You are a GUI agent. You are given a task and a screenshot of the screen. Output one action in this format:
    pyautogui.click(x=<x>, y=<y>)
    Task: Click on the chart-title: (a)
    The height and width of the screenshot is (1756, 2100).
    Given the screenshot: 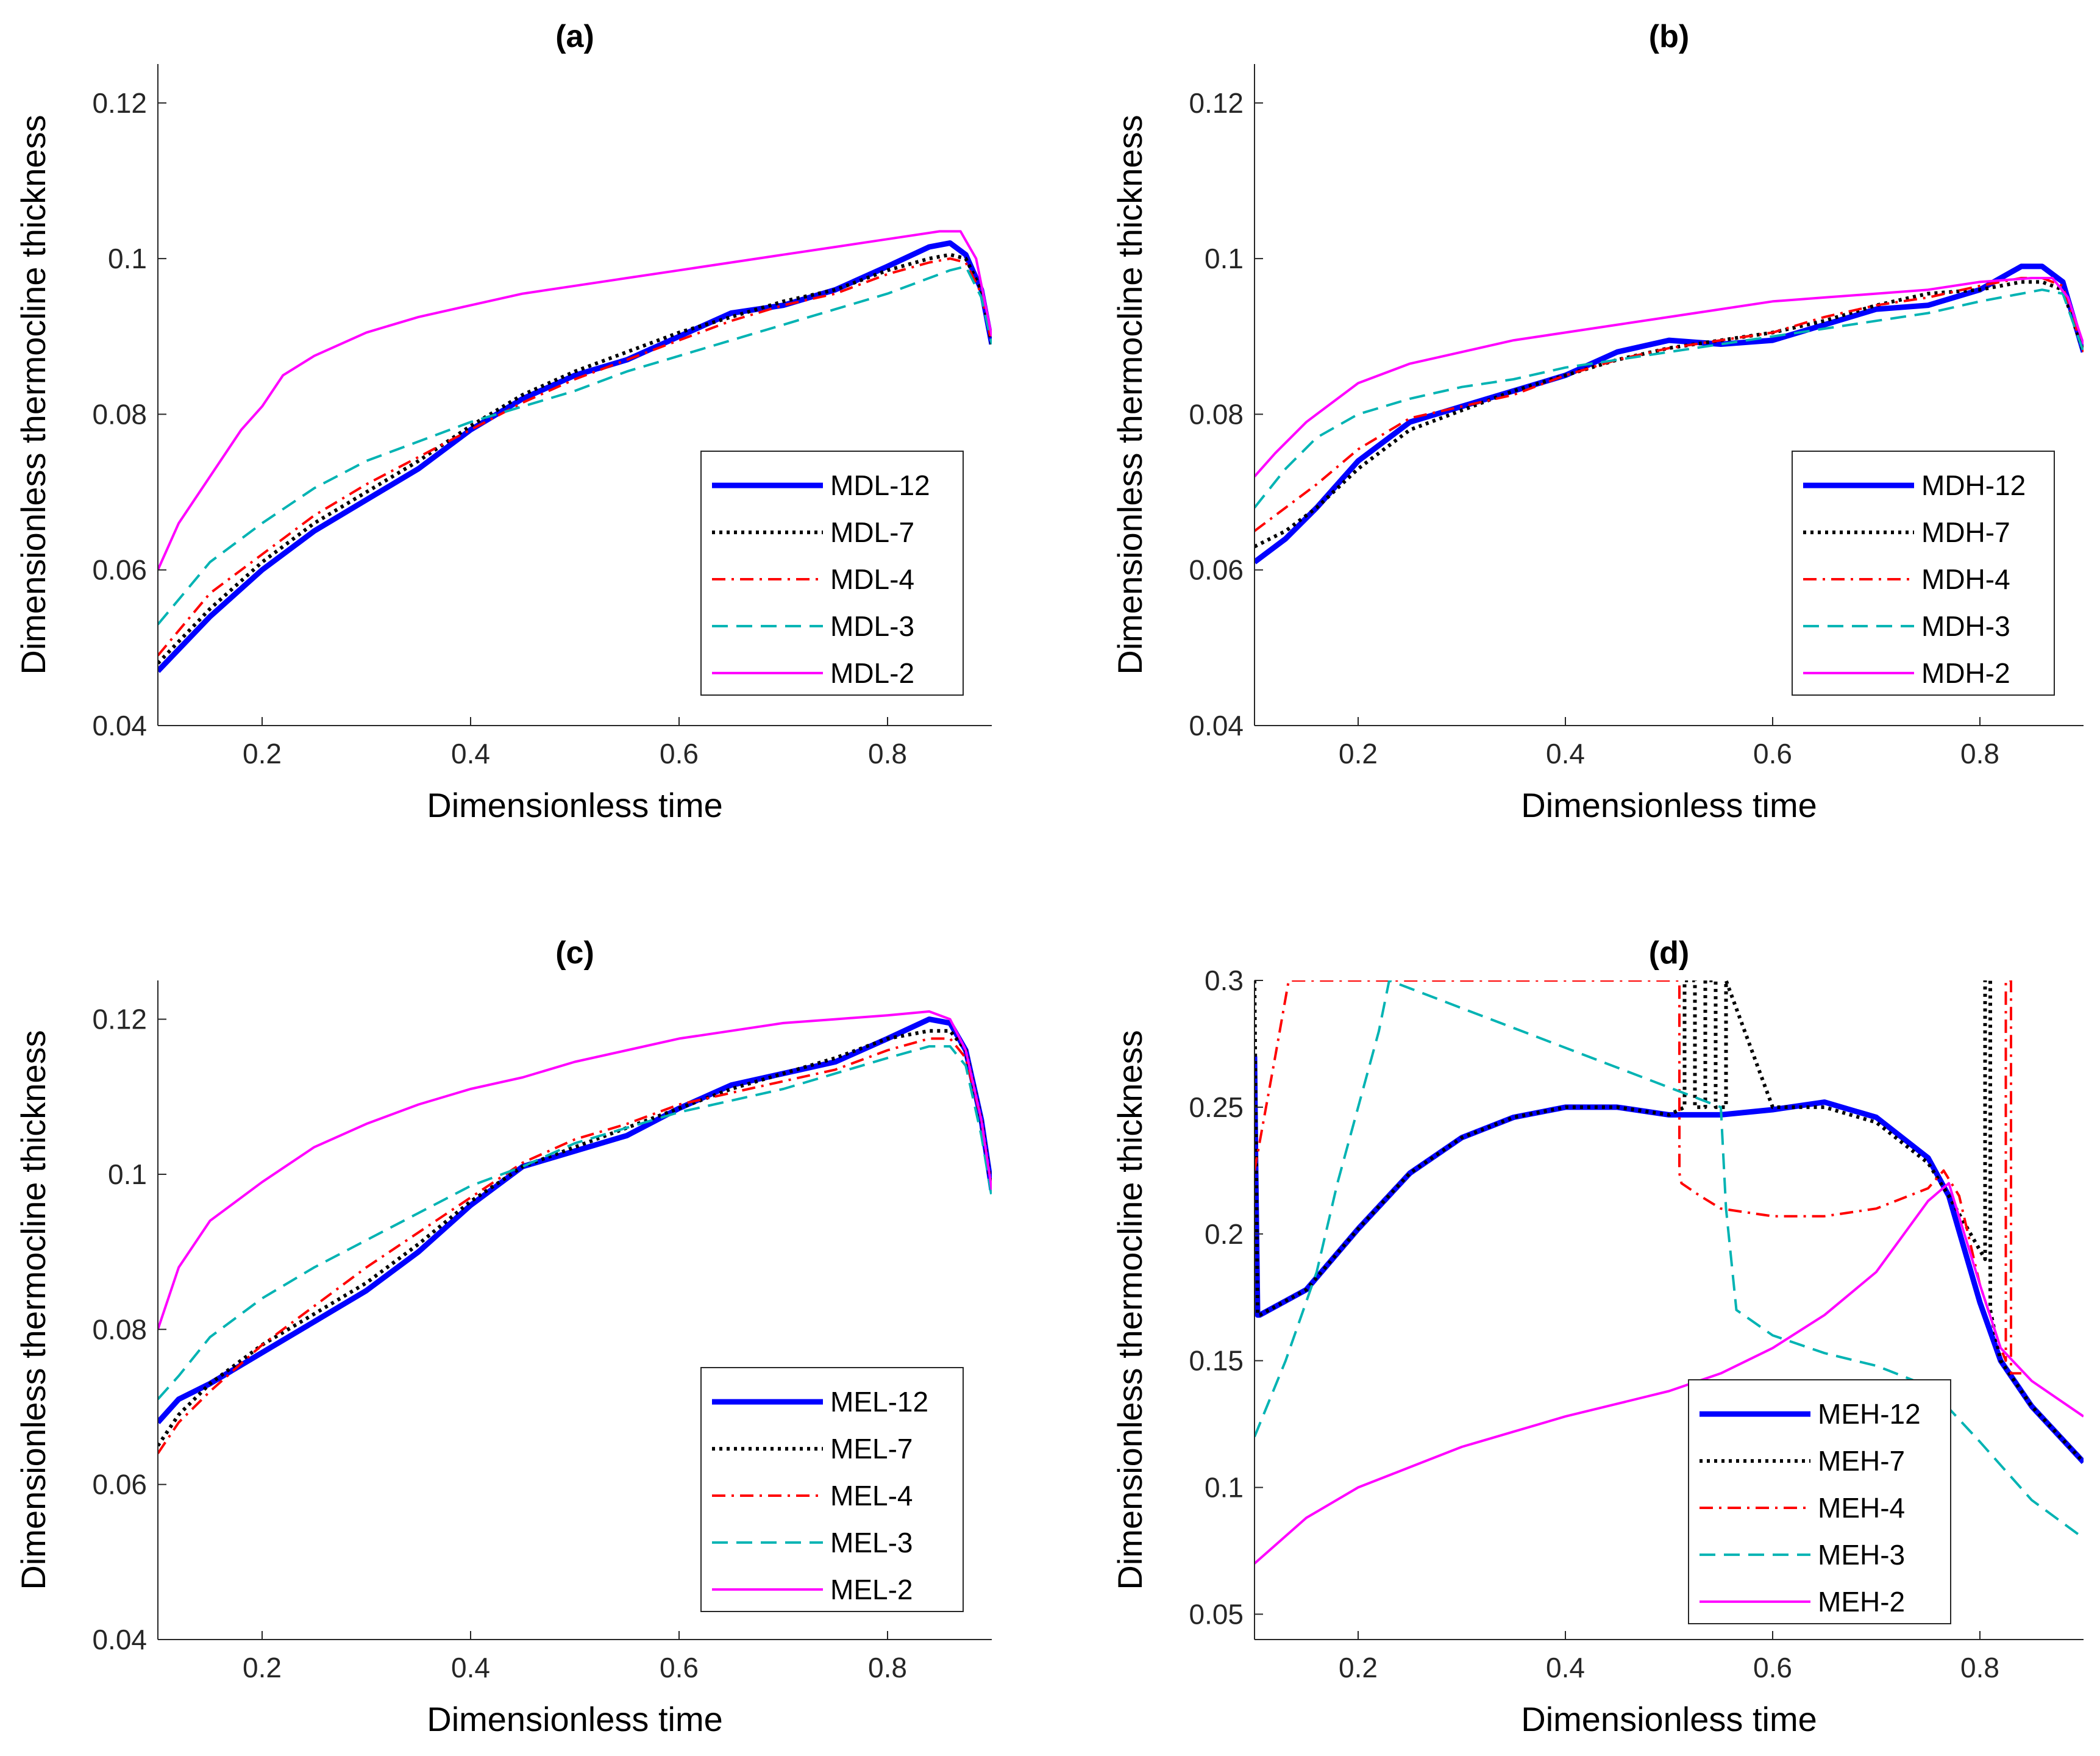 What is the action you would take?
    pyautogui.click(x=574, y=36)
    